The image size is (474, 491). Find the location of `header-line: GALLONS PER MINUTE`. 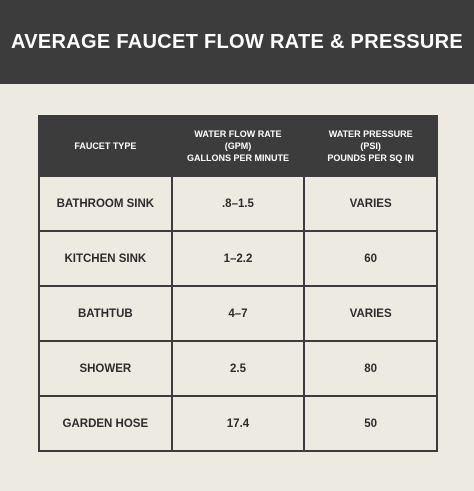

header-line: GALLONS PER MINUTE is located at coordinates (237, 158).